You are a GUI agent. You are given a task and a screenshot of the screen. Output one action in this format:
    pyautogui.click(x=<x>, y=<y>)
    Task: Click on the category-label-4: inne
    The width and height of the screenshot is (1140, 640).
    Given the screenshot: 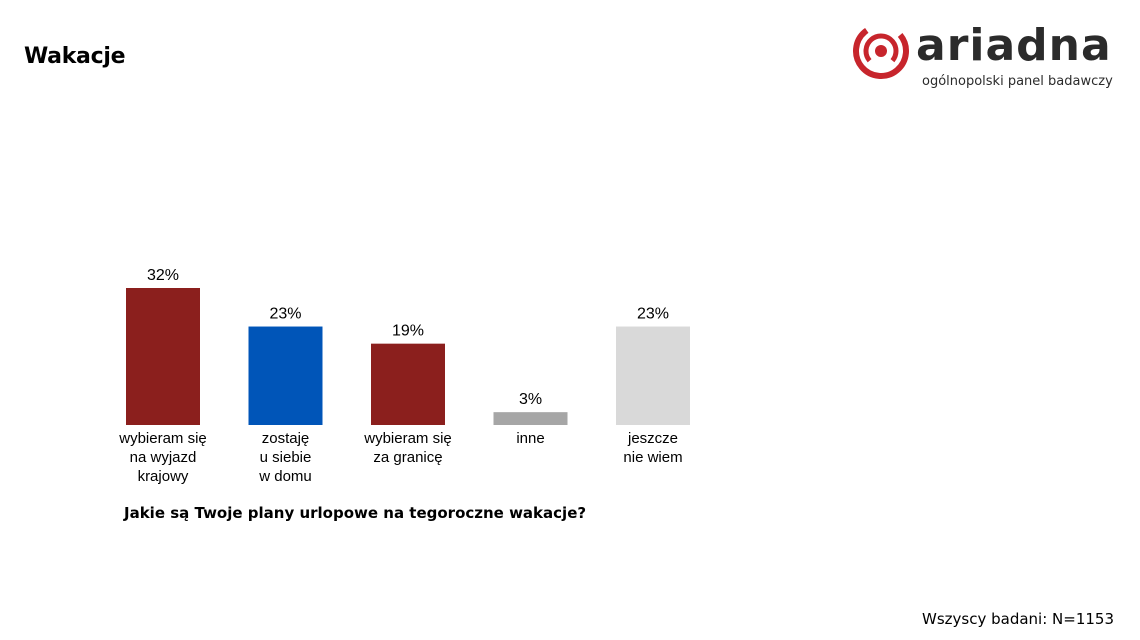 What is the action you would take?
    pyautogui.click(x=530, y=438)
    